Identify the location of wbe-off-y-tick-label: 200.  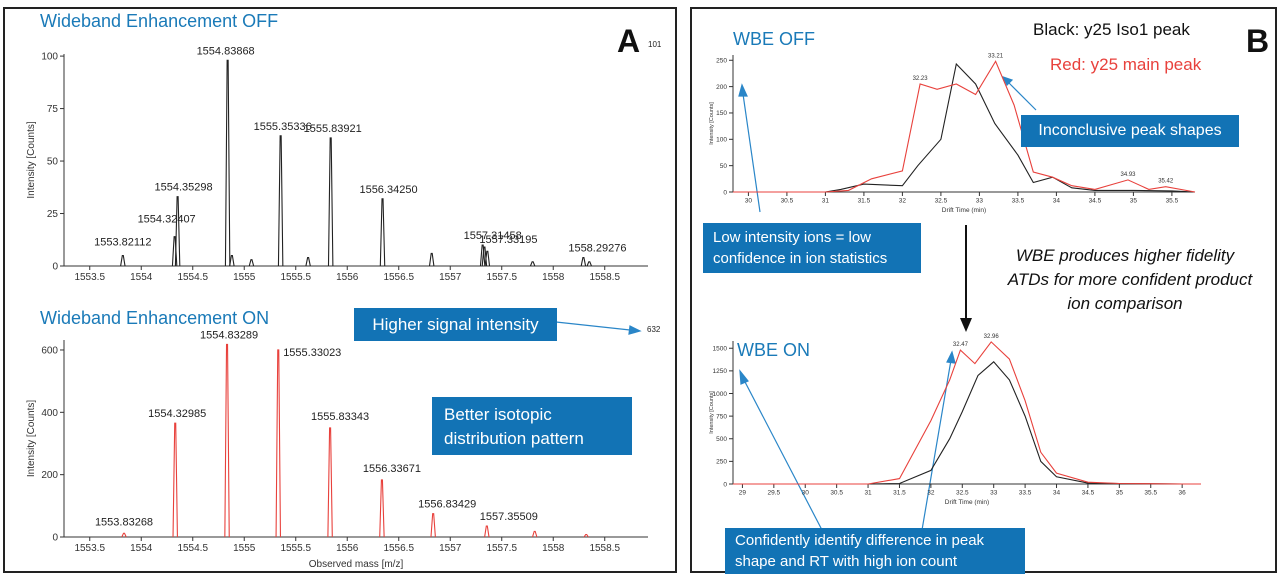
(721, 87).